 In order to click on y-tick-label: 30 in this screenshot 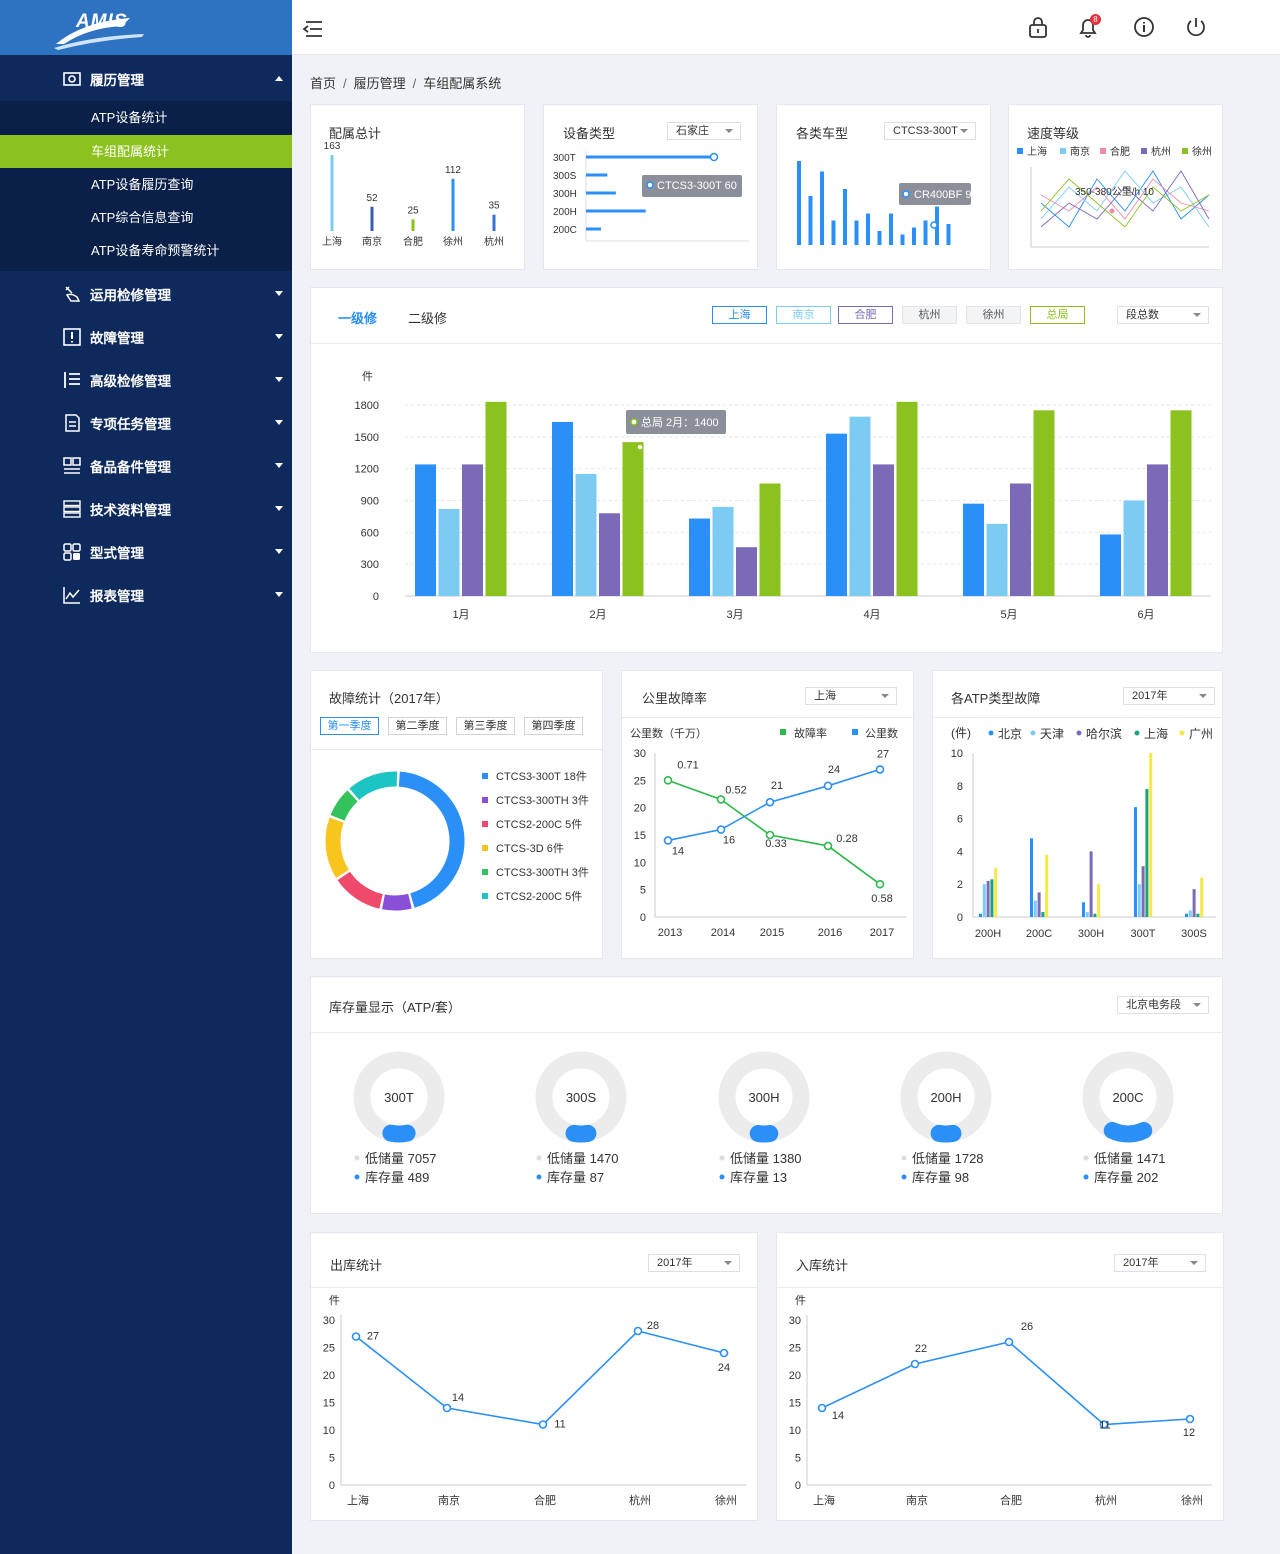, I will do `click(795, 1321)`.